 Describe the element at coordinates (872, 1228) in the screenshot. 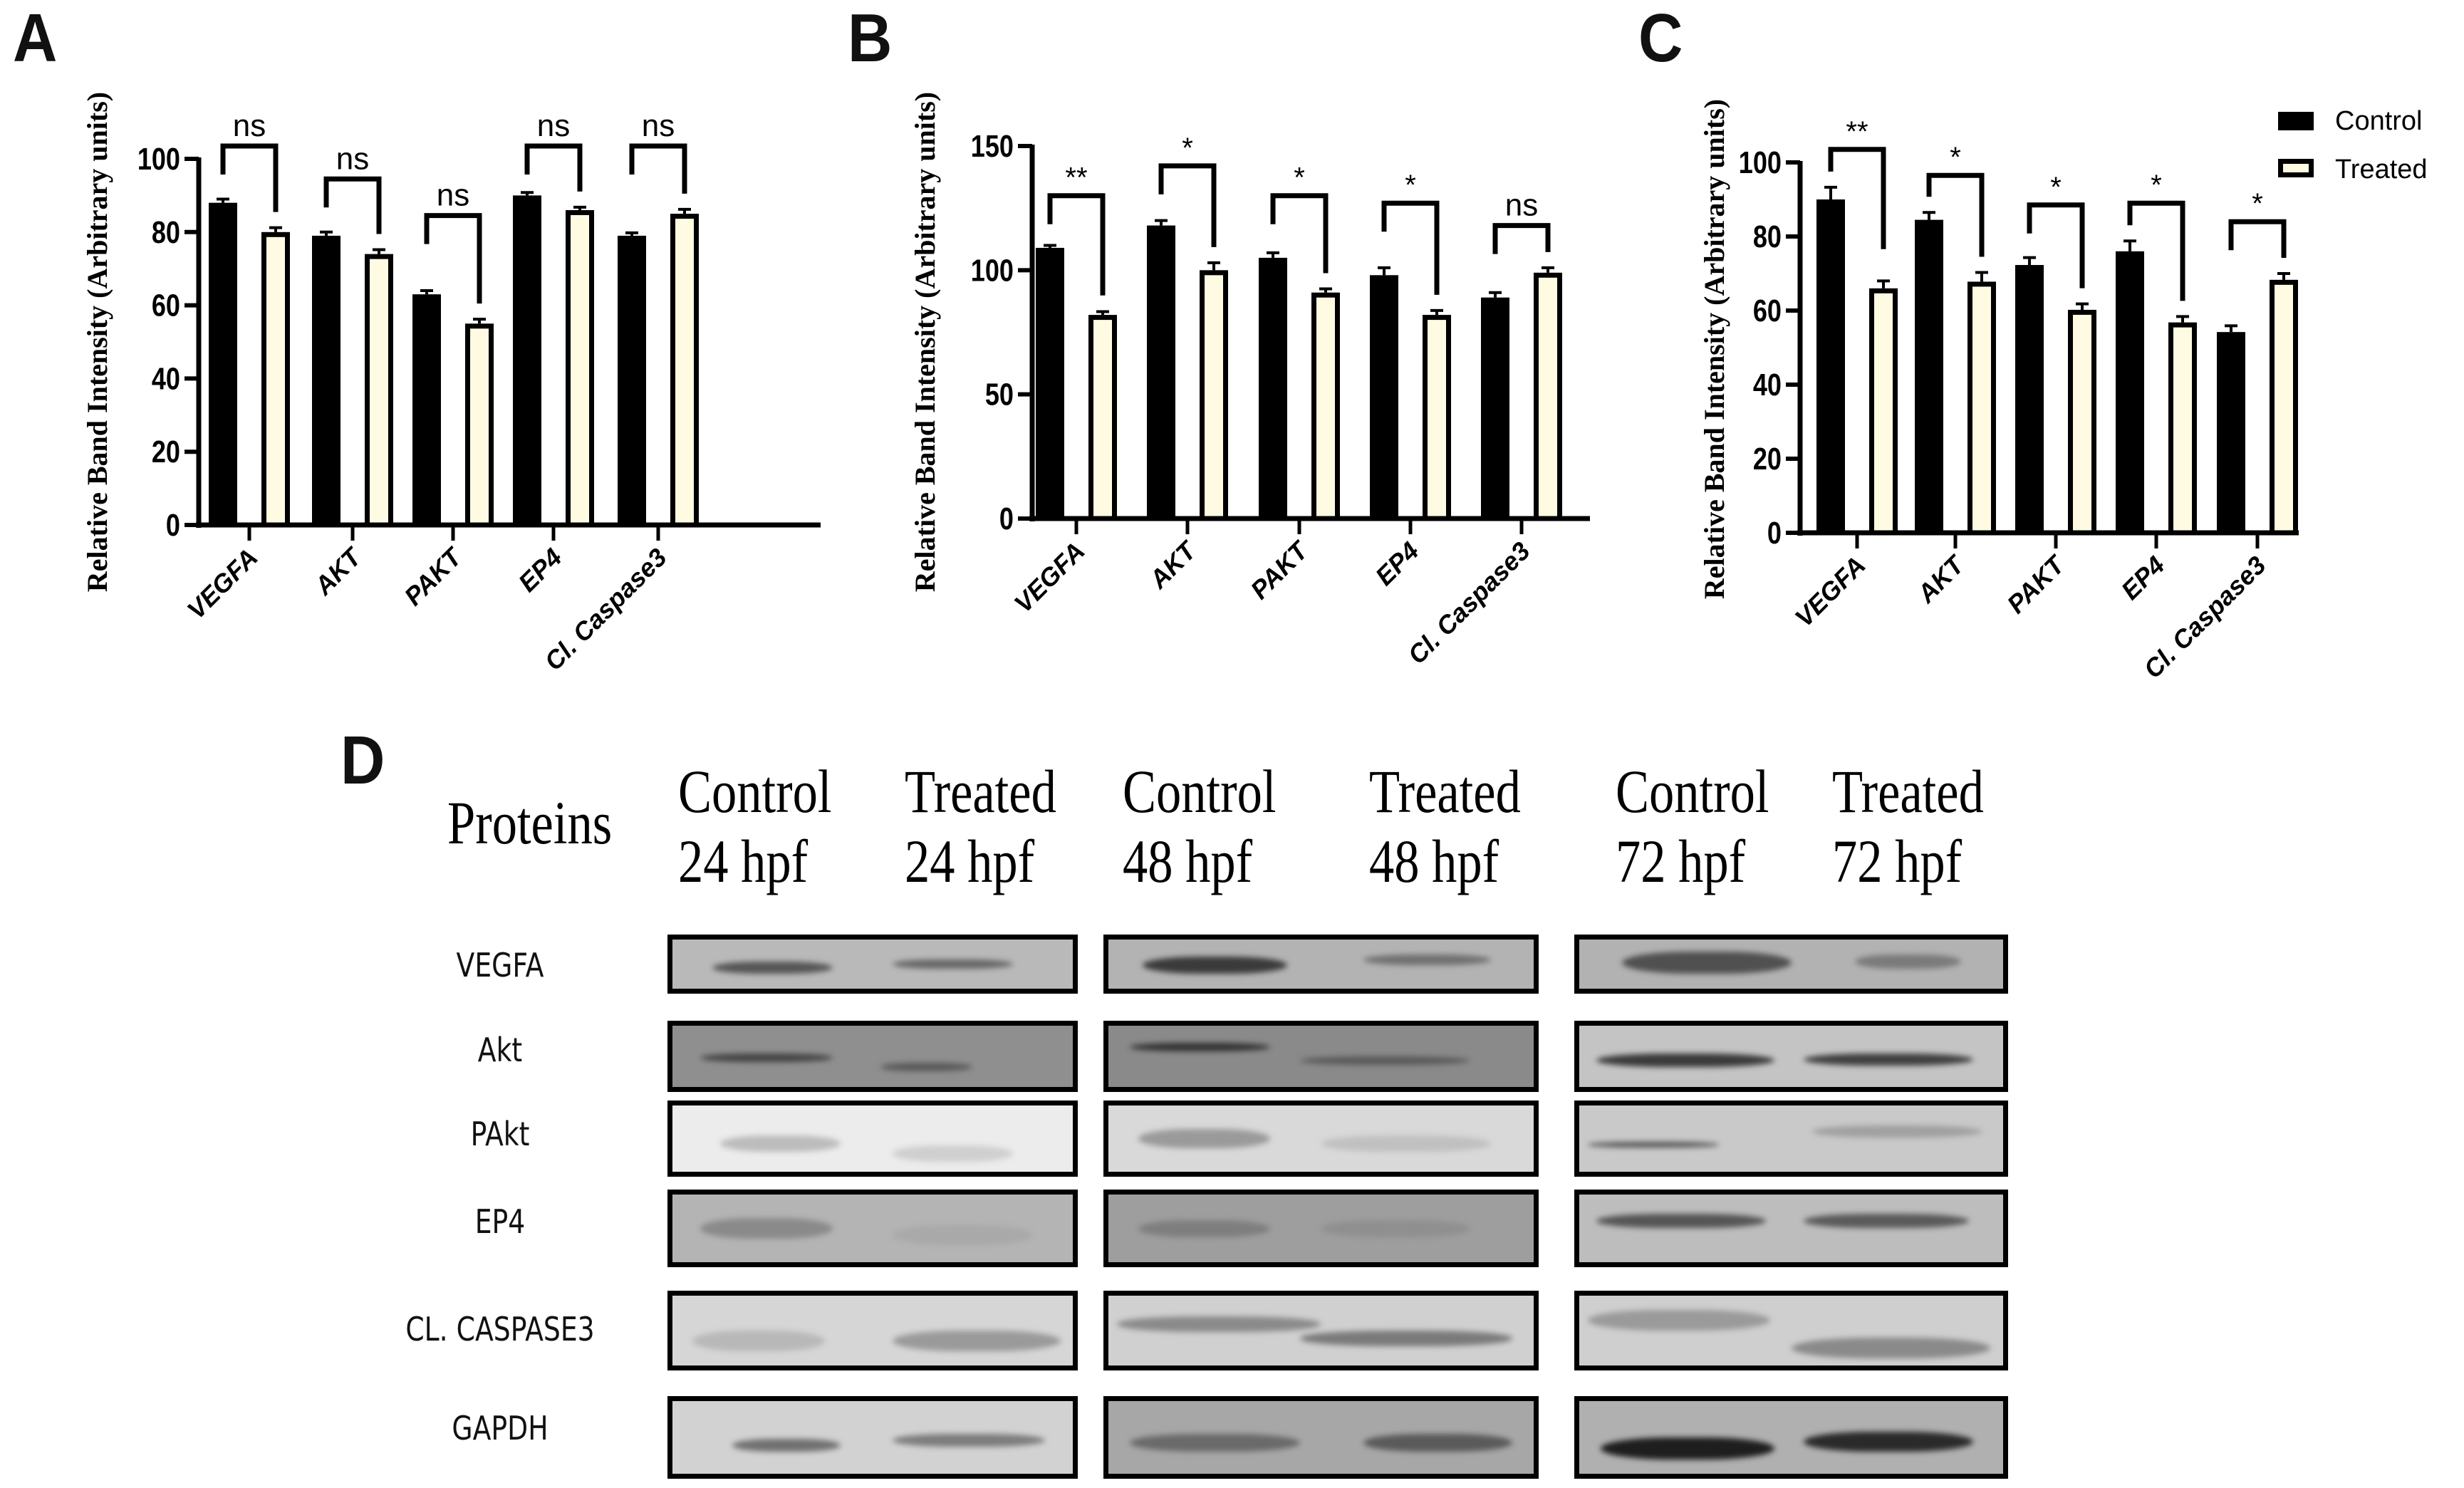

I see `blot-ep4-24-hpf` at that location.